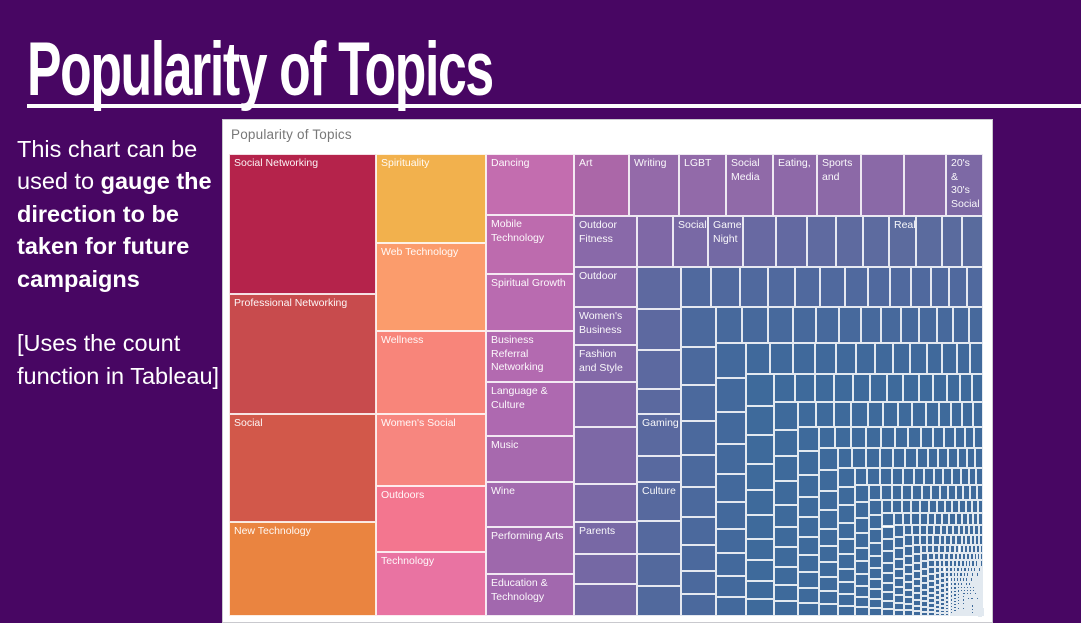  What do you see at coordinates (902, 241) in the screenshot?
I see `treemap-cell-real: Real` at bounding box center [902, 241].